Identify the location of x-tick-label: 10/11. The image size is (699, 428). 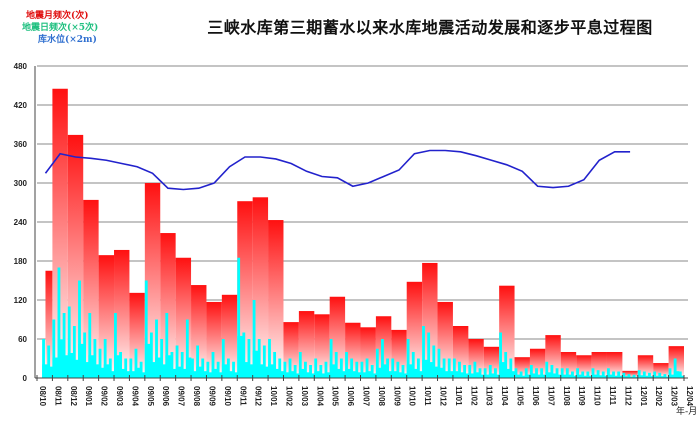
(427, 396).